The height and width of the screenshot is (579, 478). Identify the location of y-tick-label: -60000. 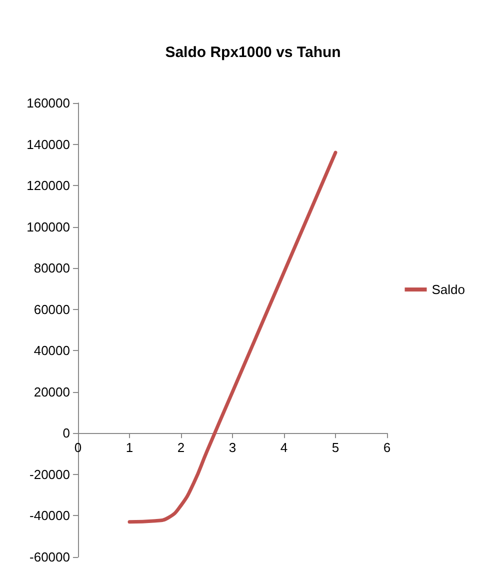
(50, 557).